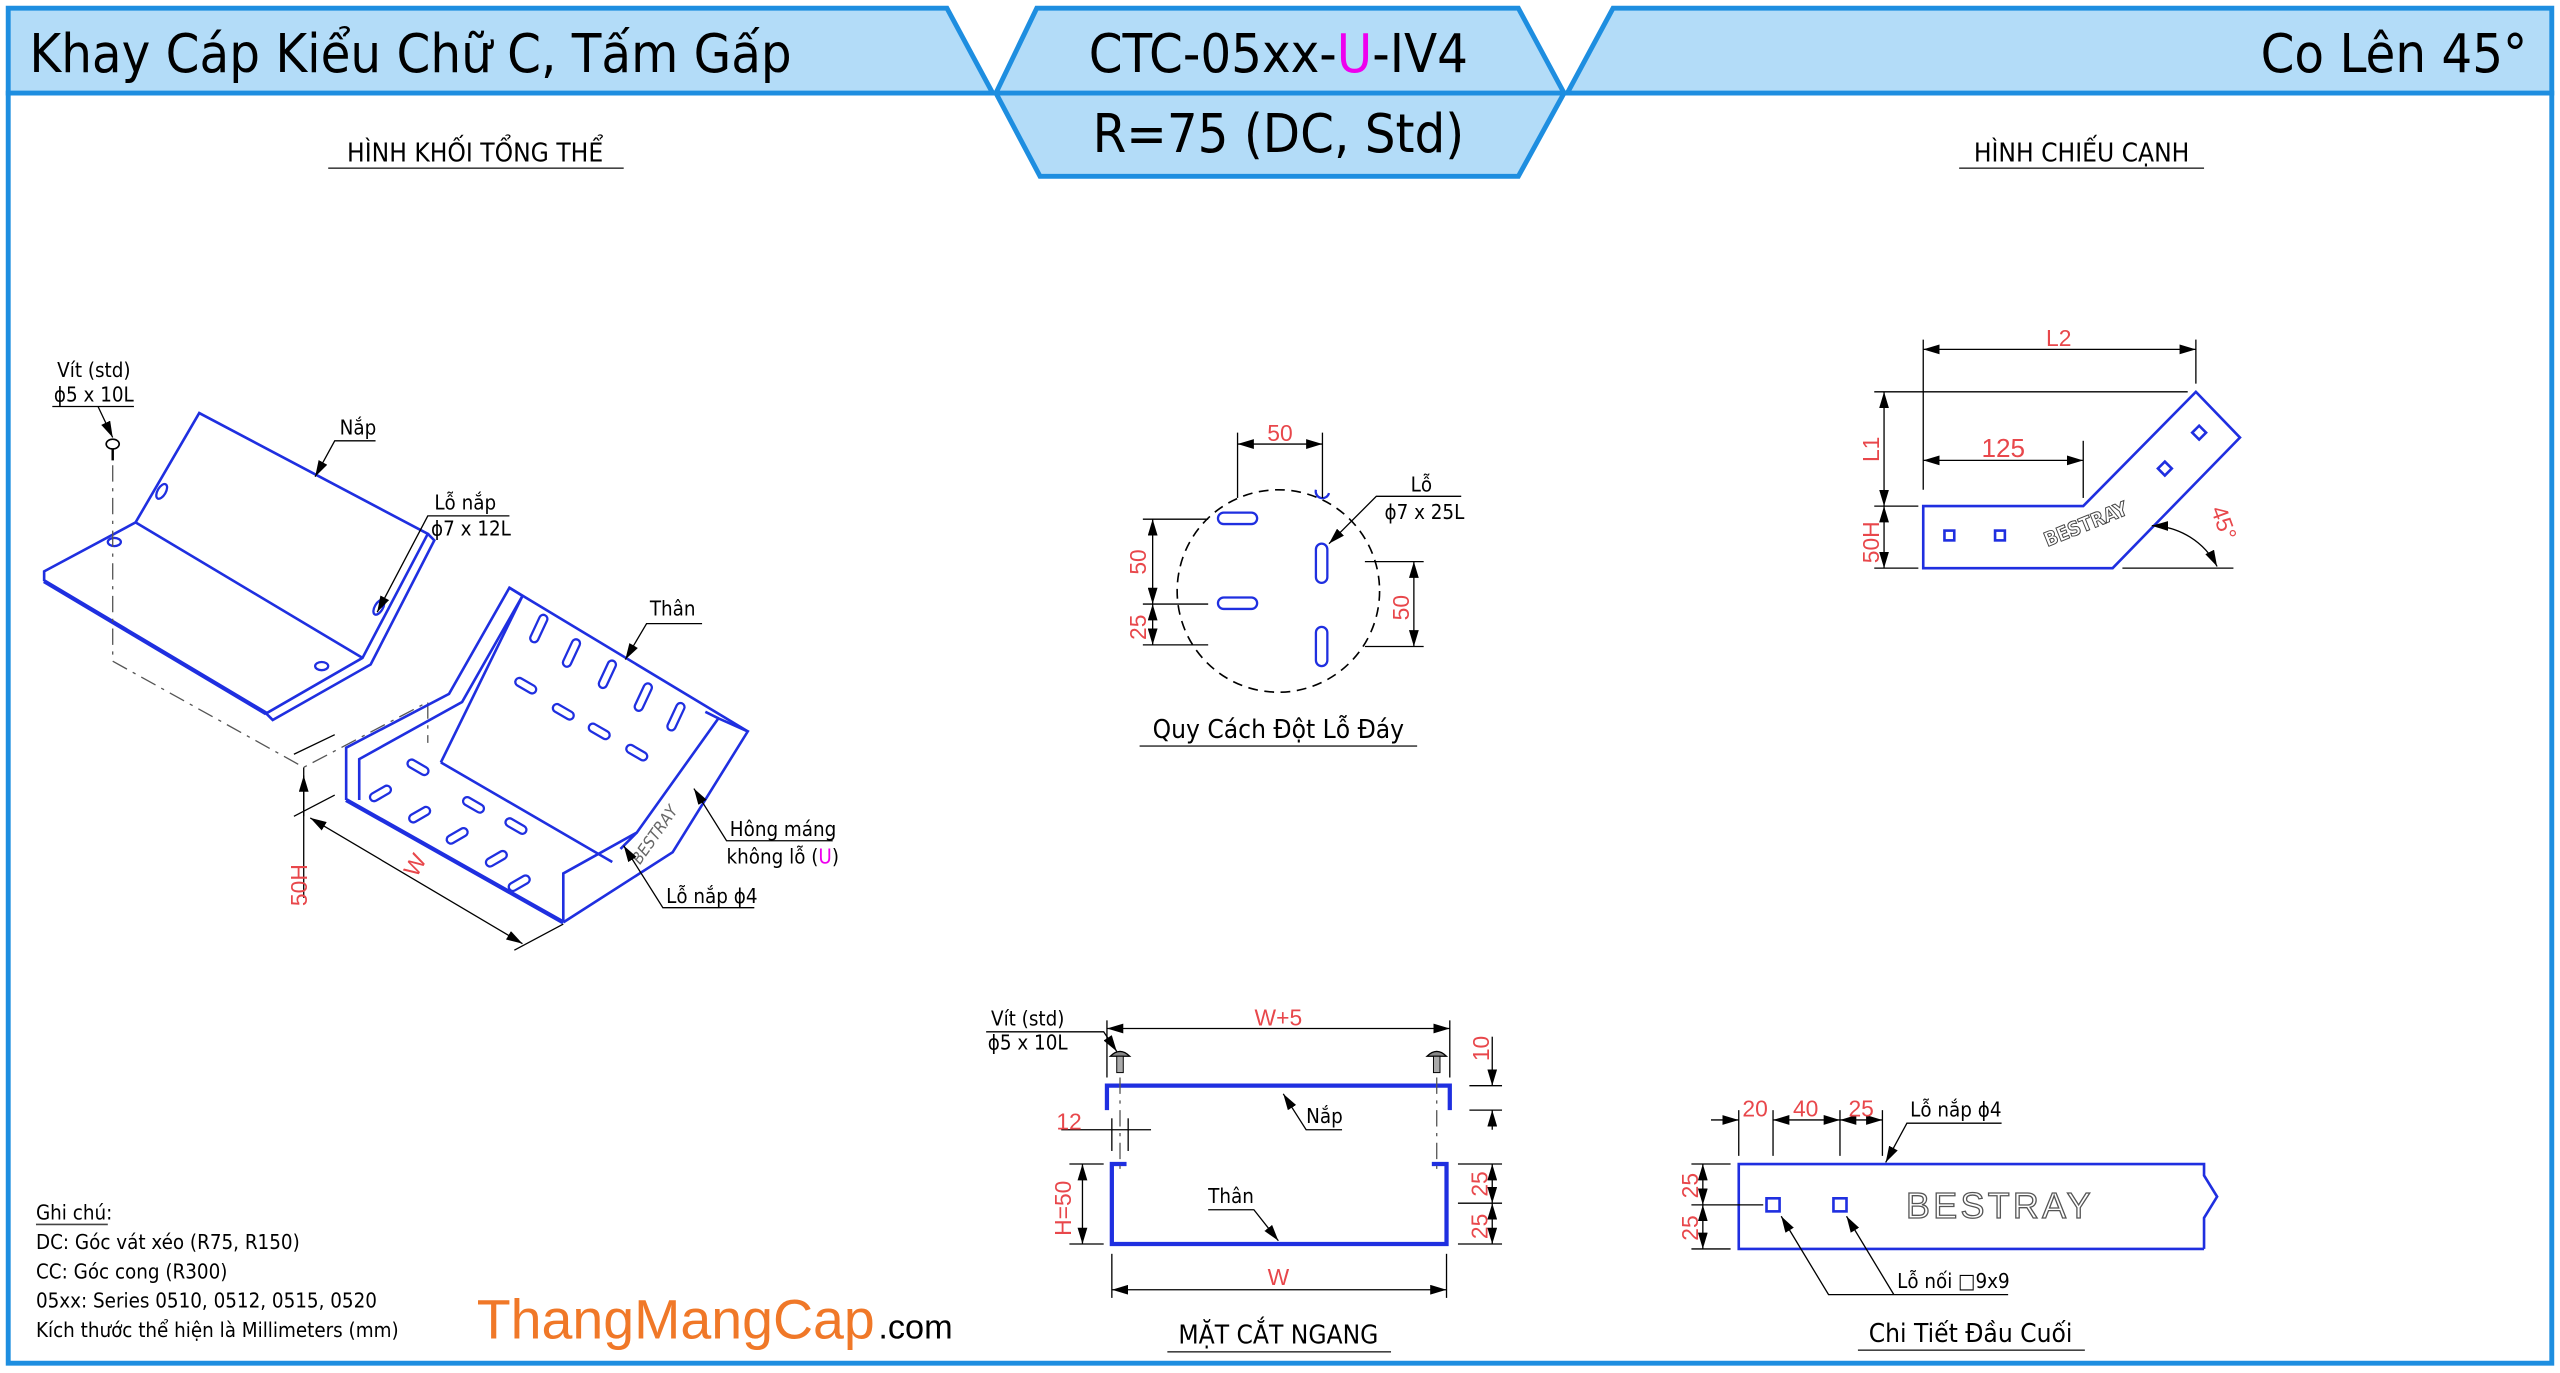  I want to click on radius-spec: R=75 (DC, Std), so click(1279, 133).